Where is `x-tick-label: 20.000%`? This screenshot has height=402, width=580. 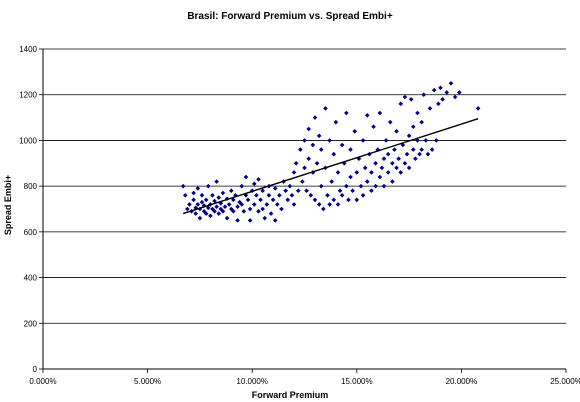 x-tick-label: 20.000% is located at coordinates (462, 381).